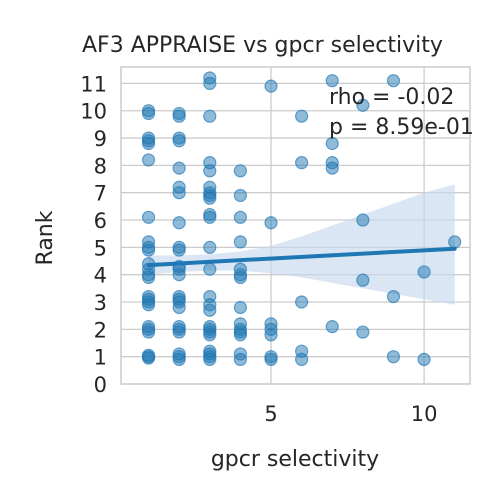 Image resolution: width=500 pixels, height=500 pixels. I want to click on x-tick-label-0: 5, so click(270, 414).